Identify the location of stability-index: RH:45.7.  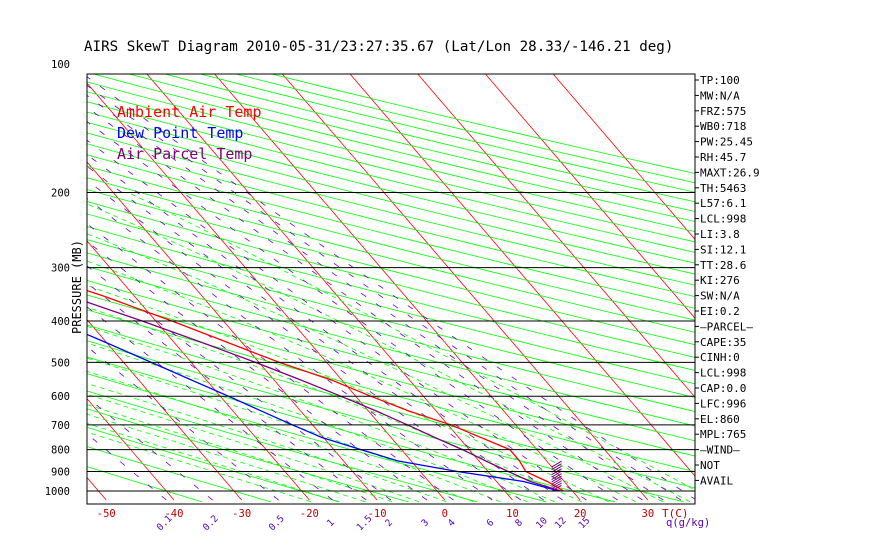
(723, 157).